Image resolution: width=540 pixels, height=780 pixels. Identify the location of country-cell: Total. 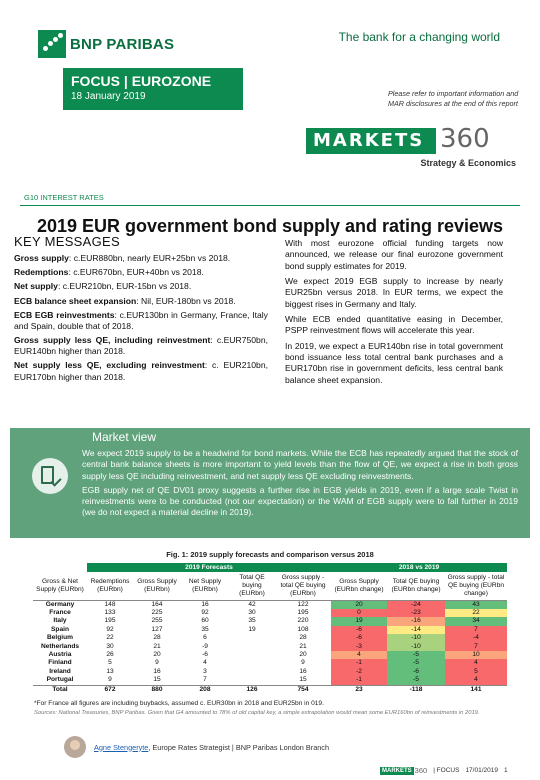
(60, 689).